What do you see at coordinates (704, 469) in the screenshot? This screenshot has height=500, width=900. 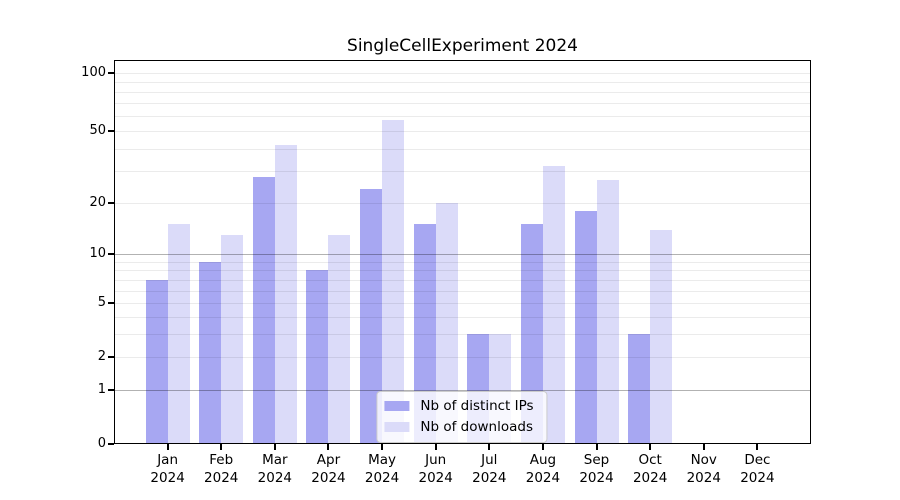 I see `x-tick-label-nov: Nov 2024` at bounding box center [704, 469].